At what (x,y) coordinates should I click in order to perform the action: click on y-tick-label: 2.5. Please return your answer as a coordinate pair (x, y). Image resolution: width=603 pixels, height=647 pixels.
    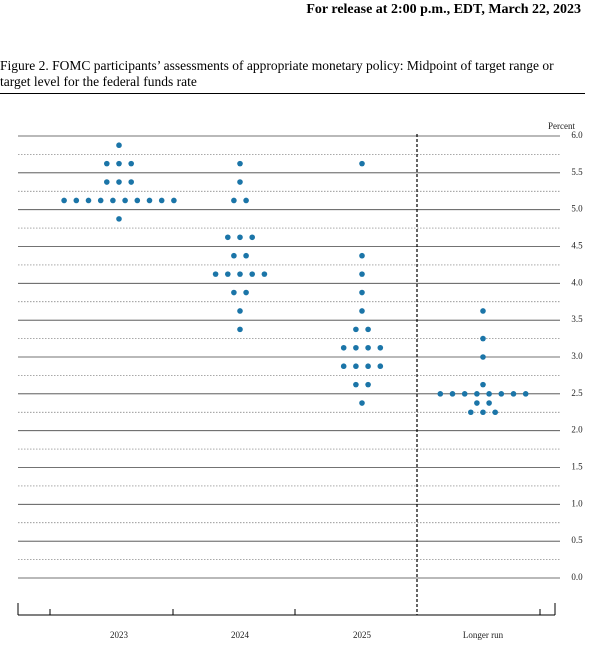
    Looking at the image, I should click on (577, 393).